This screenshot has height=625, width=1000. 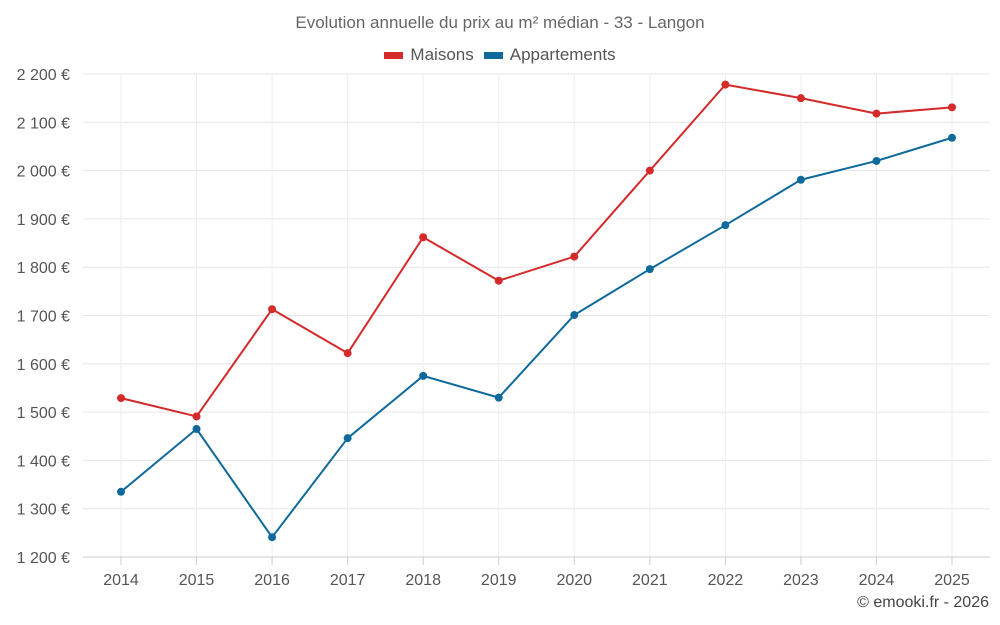 What do you see at coordinates (121, 580) in the screenshot?
I see `x-tick-label: 2014` at bounding box center [121, 580].